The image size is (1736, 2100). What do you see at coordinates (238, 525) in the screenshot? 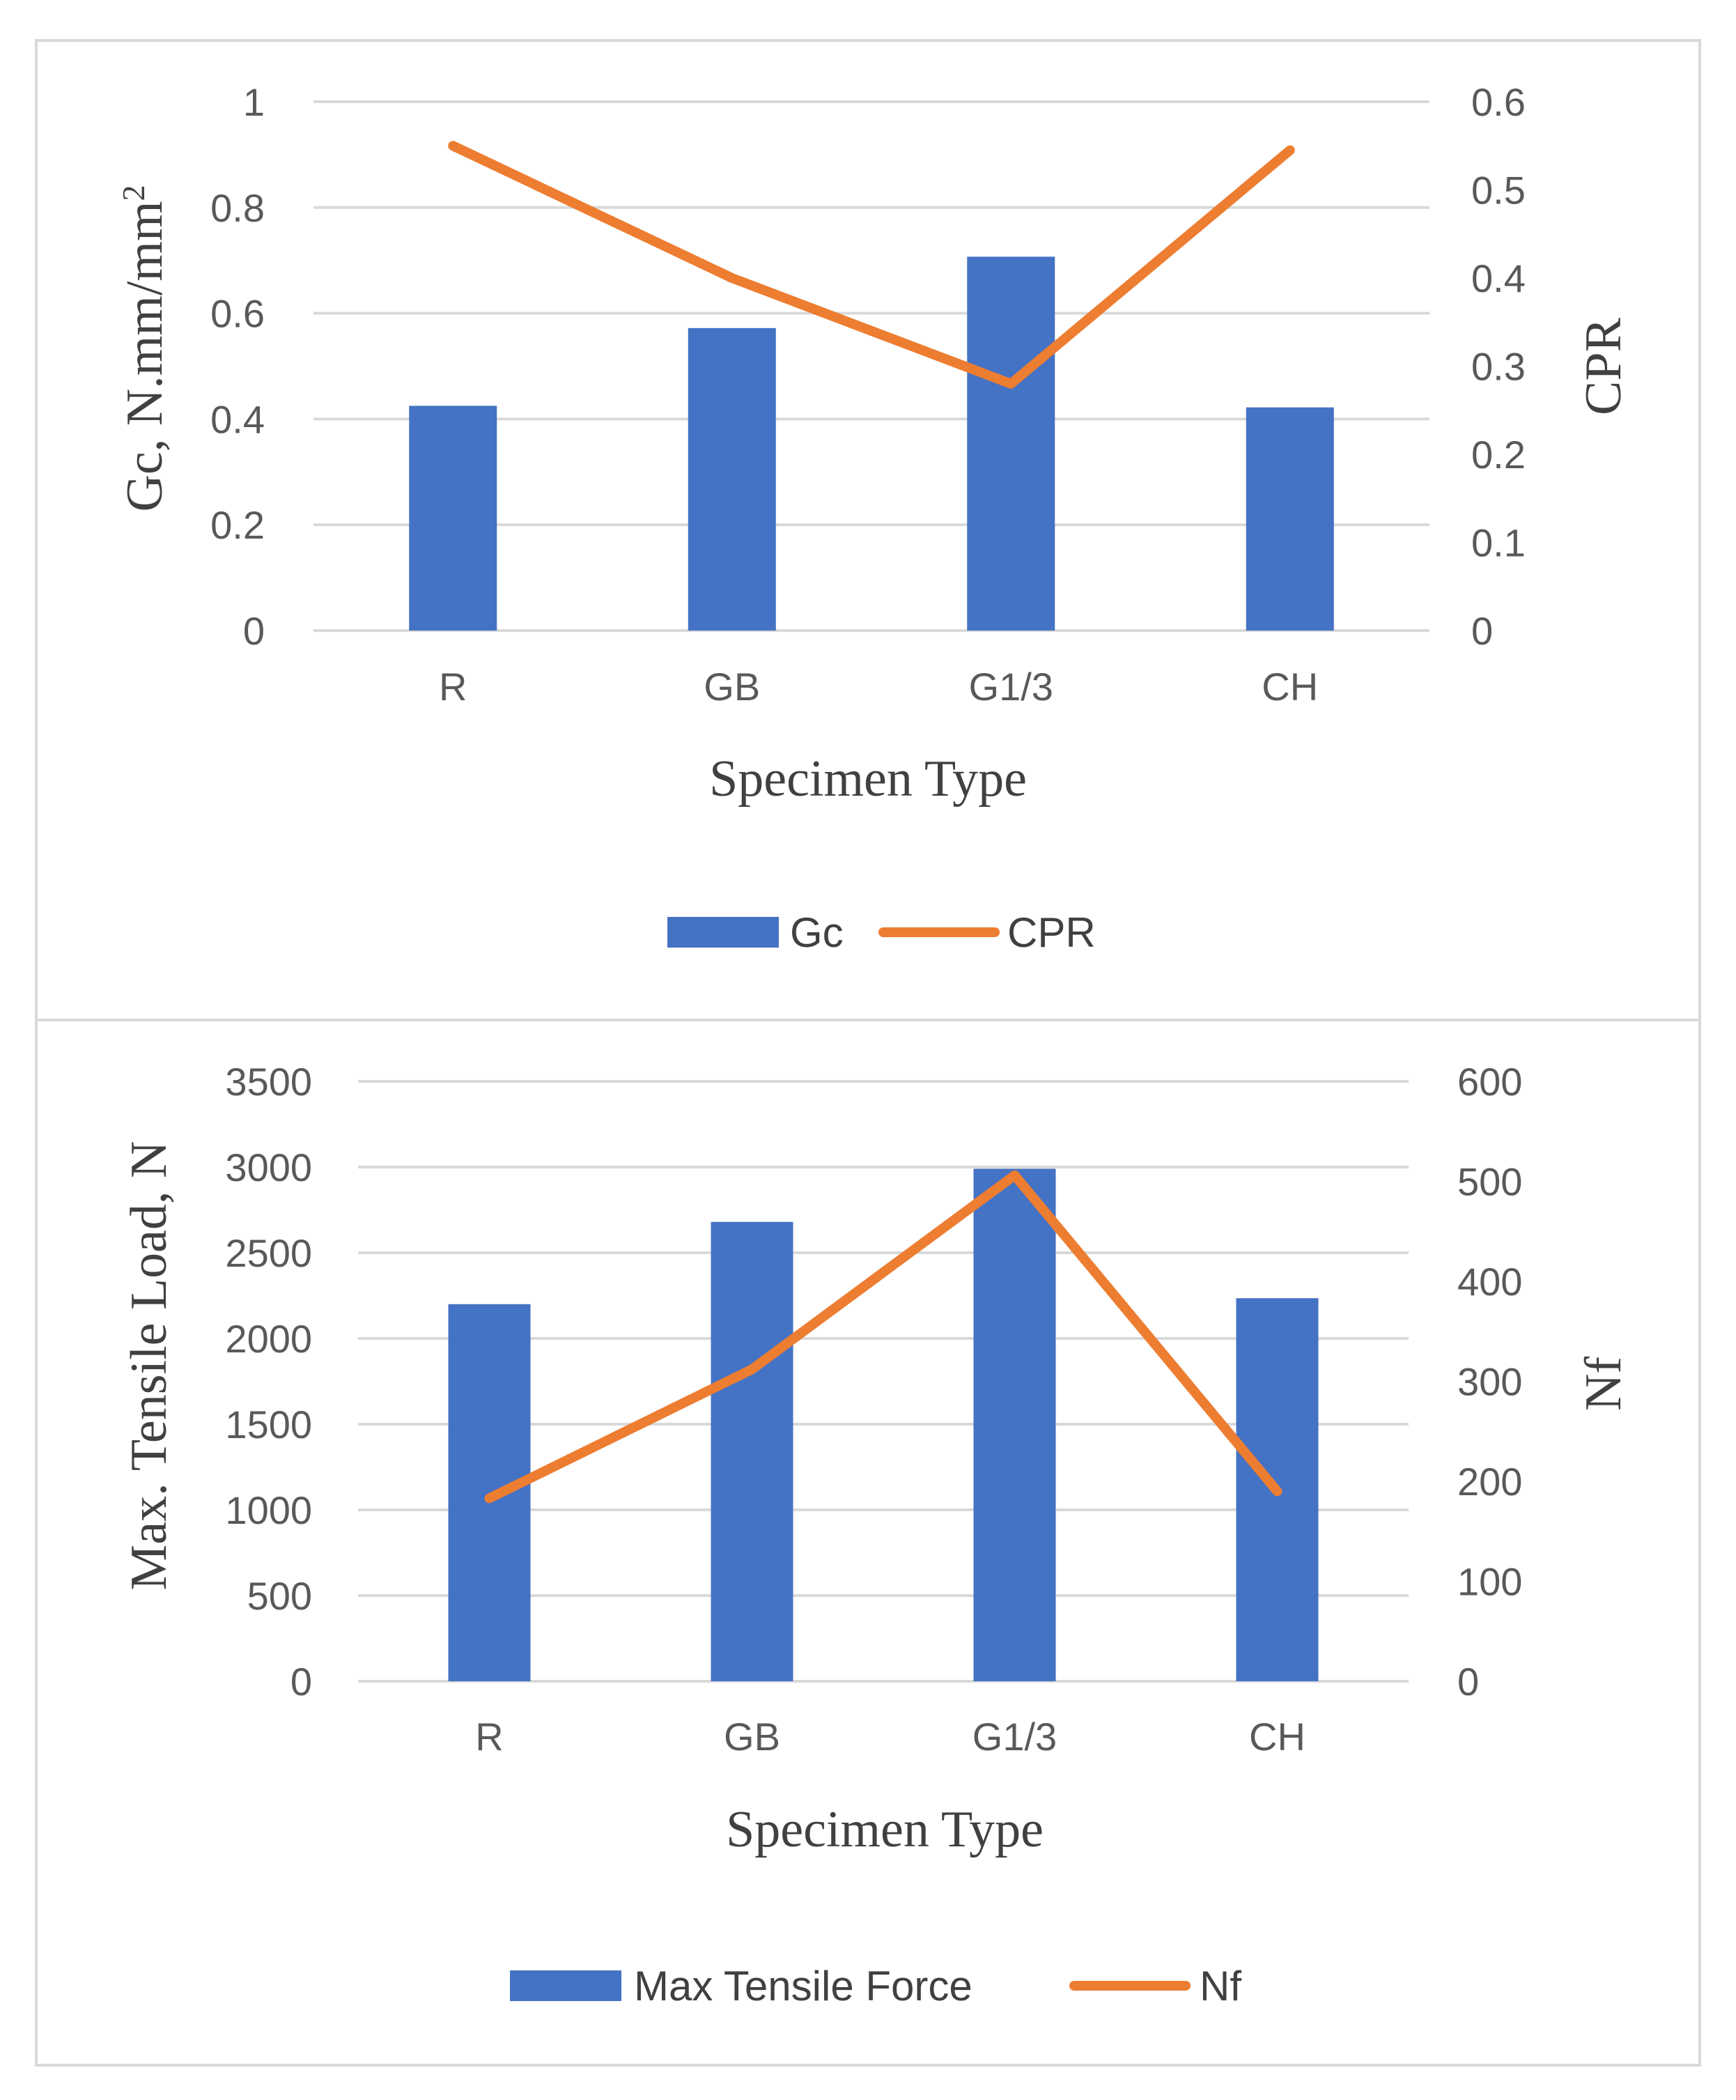
I see `y-tick-label: 0.2` at bounding box center [238, 525].